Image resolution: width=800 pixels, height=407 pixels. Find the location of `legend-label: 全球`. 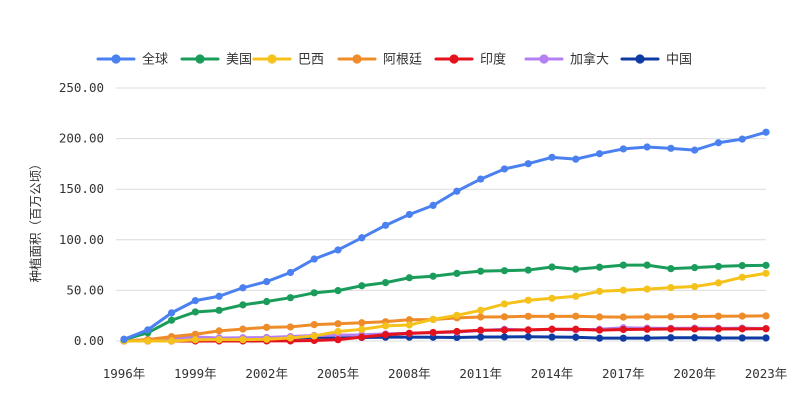

legend-label: 全球 is located at coordinates (155, 60).